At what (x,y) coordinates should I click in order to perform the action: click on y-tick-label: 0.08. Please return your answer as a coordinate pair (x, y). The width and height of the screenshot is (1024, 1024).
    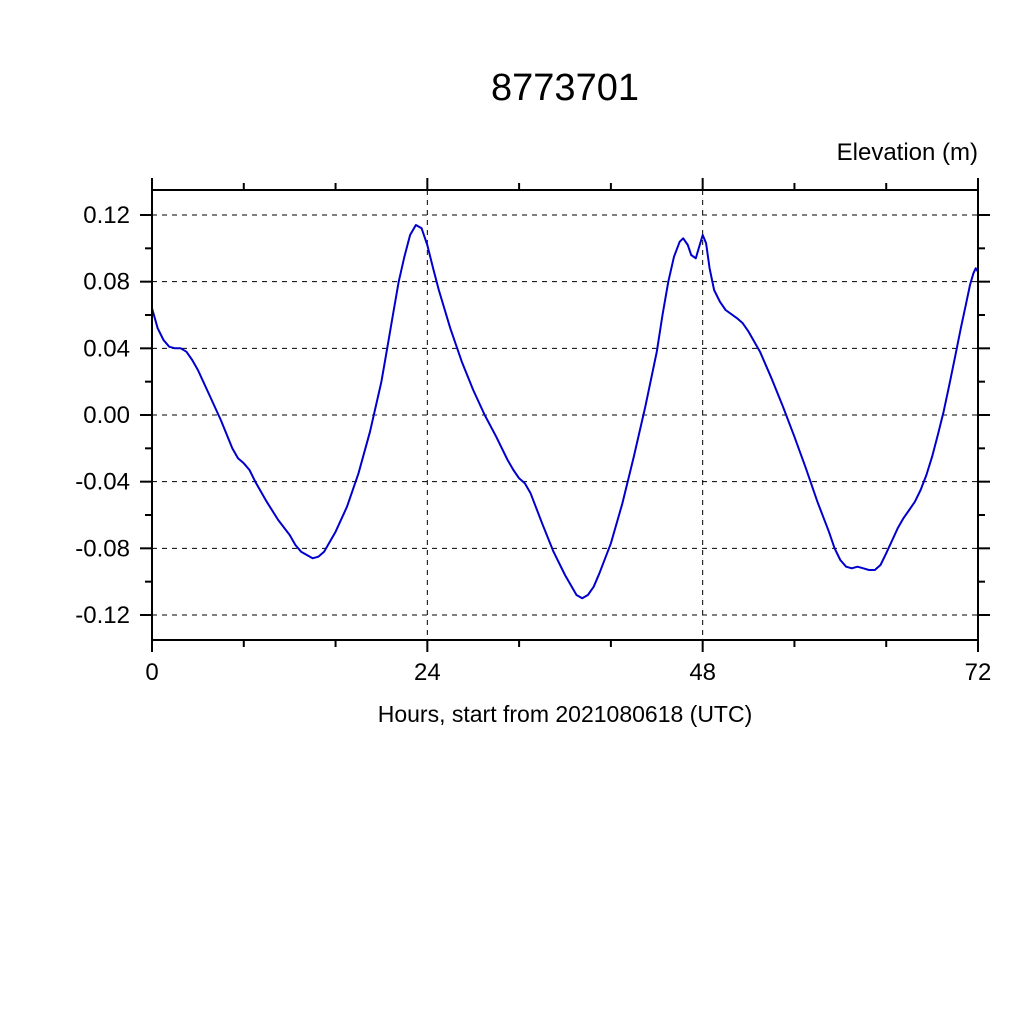
    Looking at the image, I should click on (106, 282).